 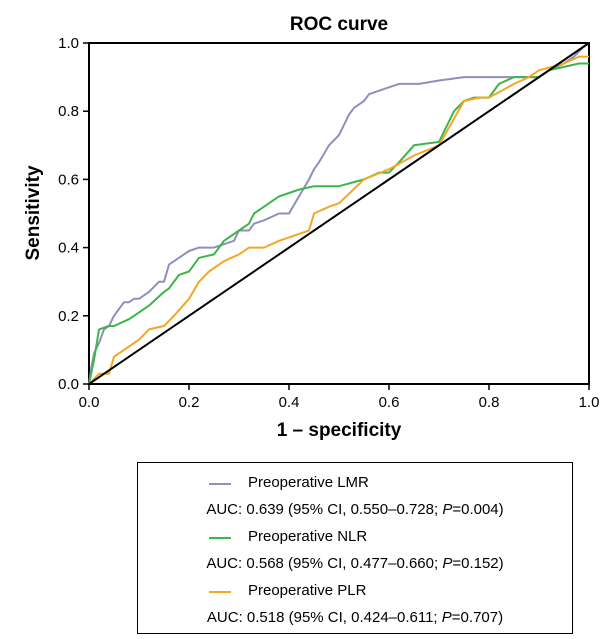 I want to click on y-tick-label: 0.2, so click(x=68, y=316).